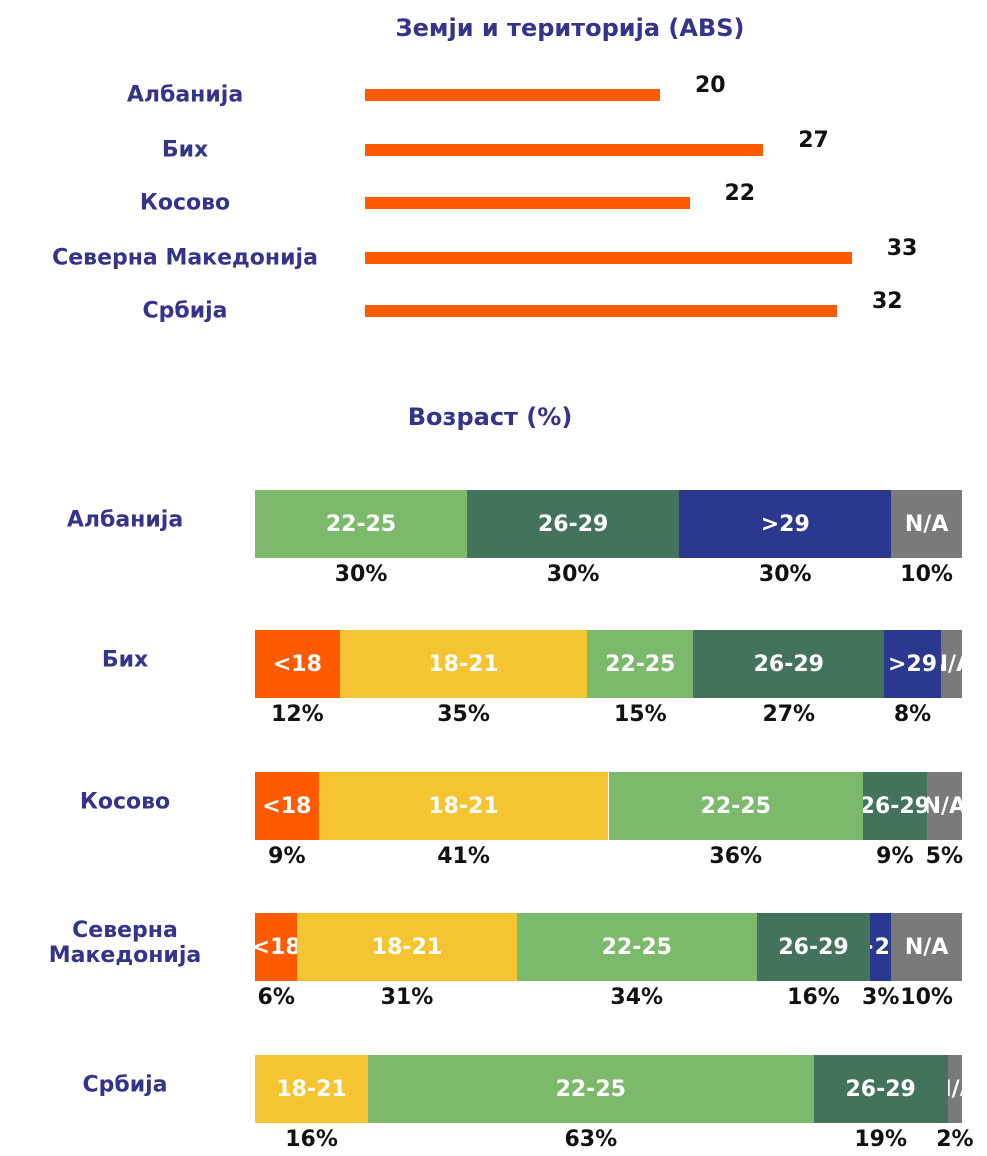 This screenshot has width=987, height=1156. Describe the element at coordinates (591, 1139) in the screenshot. I see `value-label: 63%` at that location.